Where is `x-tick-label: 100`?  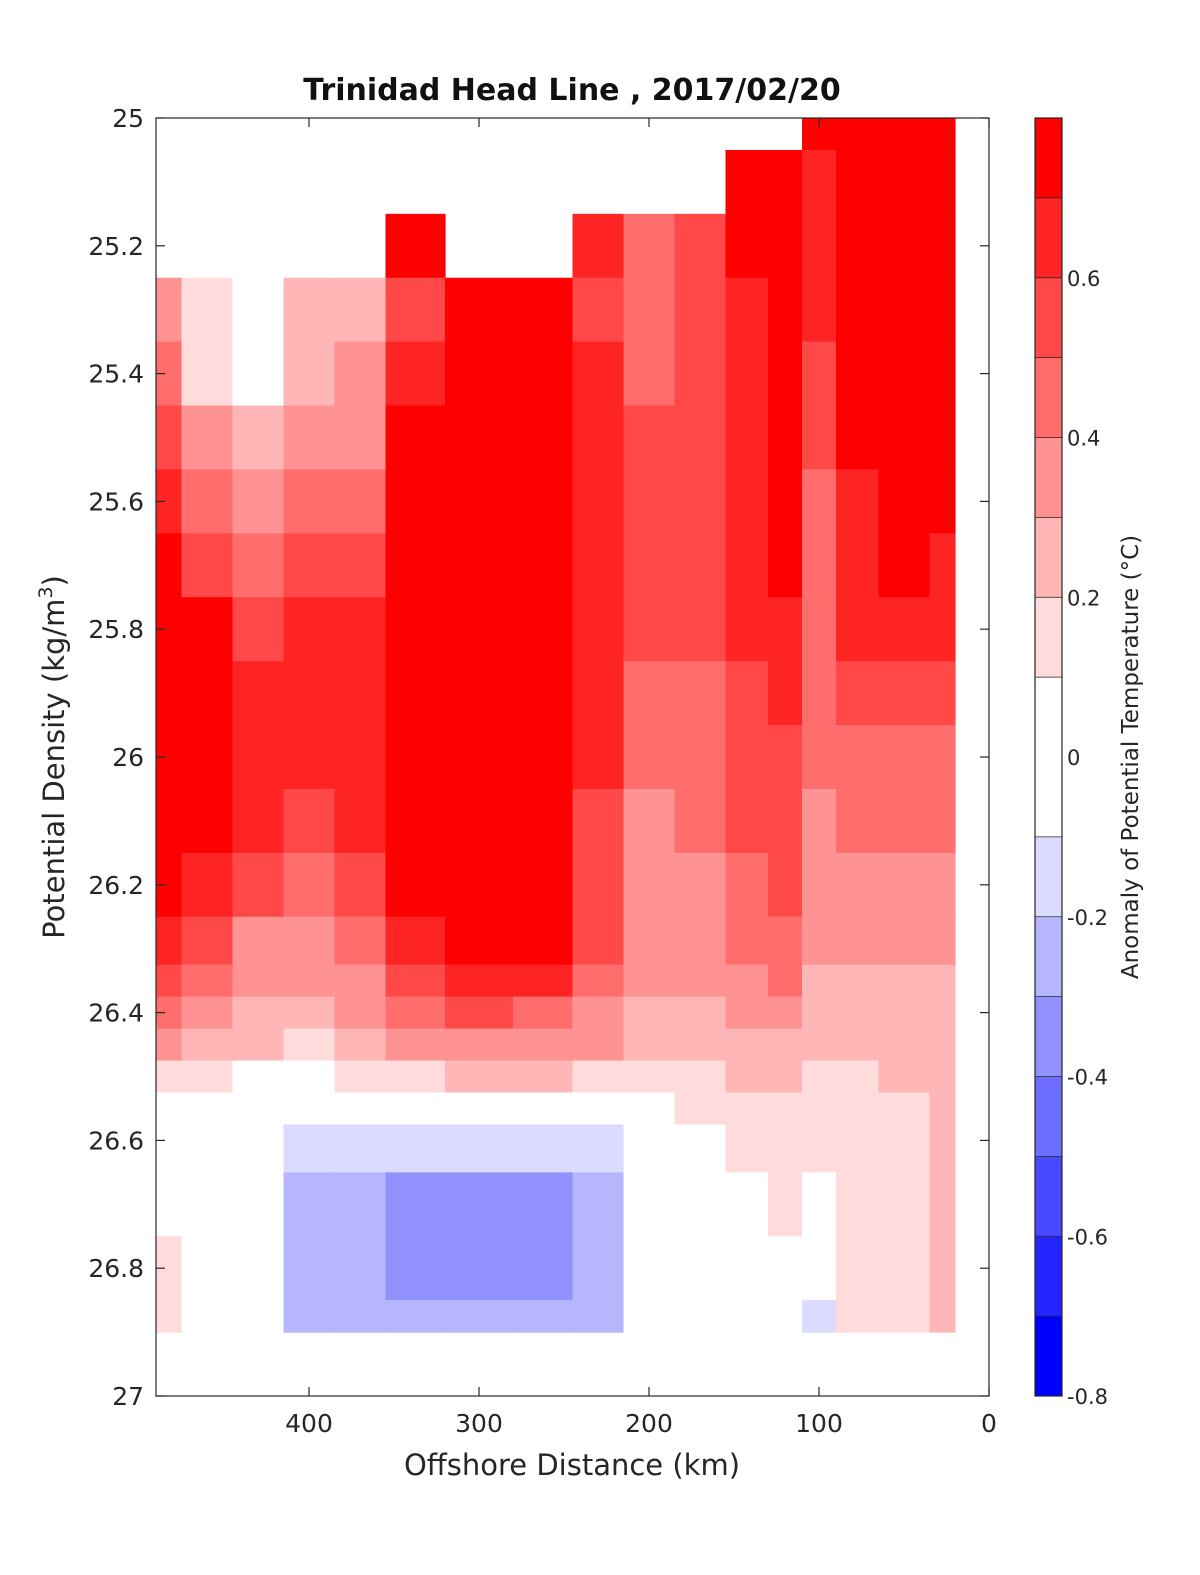 x-tick-label: 100 is located at coordinates (819, 1423).